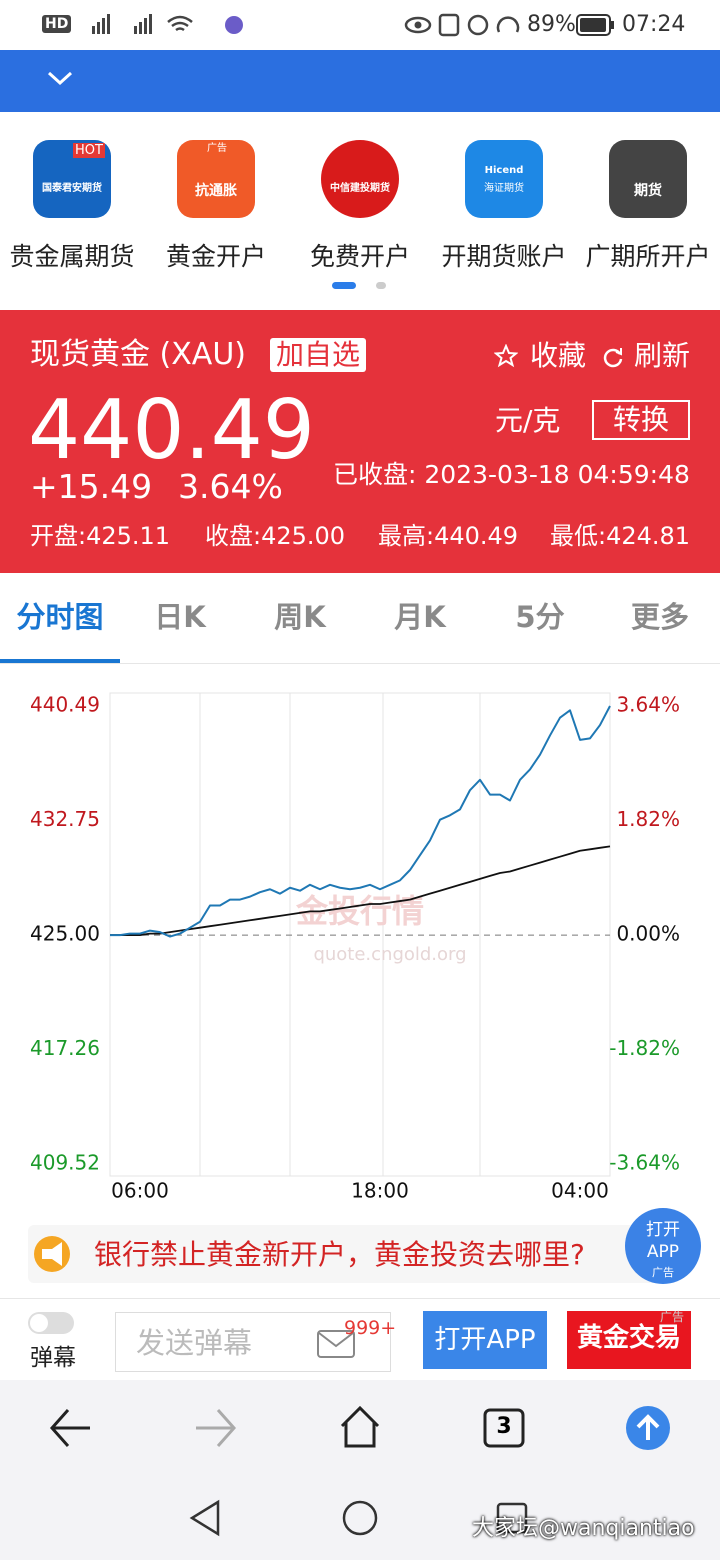  What do you see at coordinates (648, 179) in the screenshot?
I see `ad-icon: 期货` at bounding box center [648, 179].